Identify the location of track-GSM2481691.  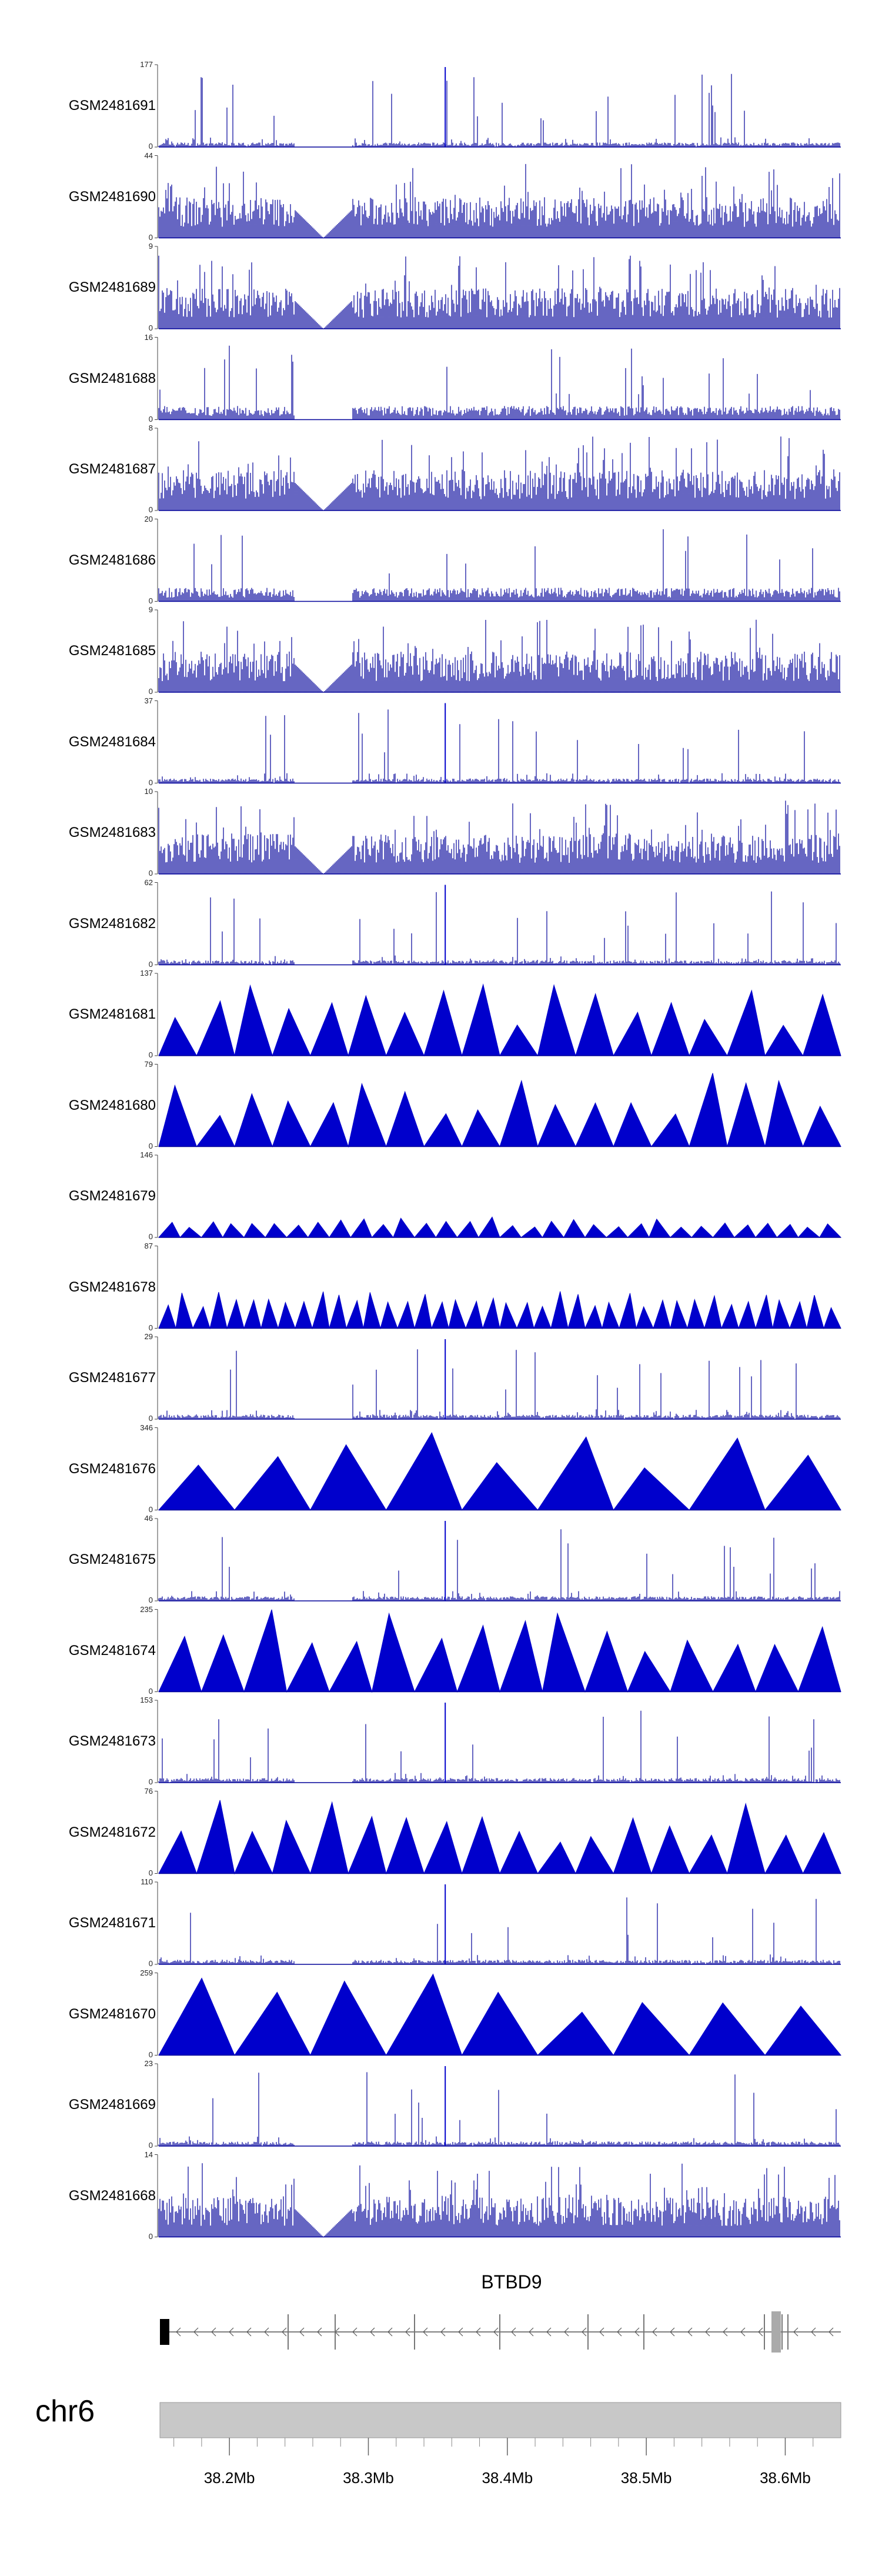
(498, 106).